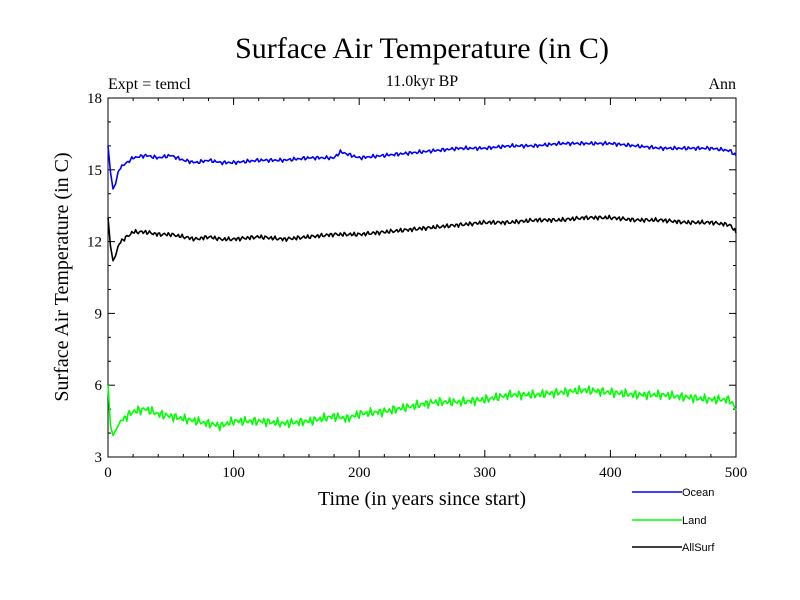 The width and height of the screenshot is (800, 600). I want to click on series-line-allsurf, so click(422, 238).